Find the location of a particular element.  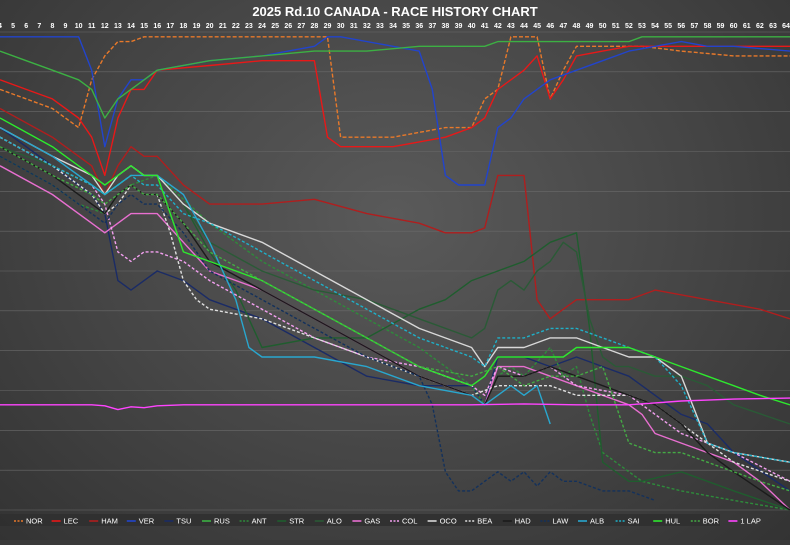

legend-label: GAS is located at coordinates (372, 521).